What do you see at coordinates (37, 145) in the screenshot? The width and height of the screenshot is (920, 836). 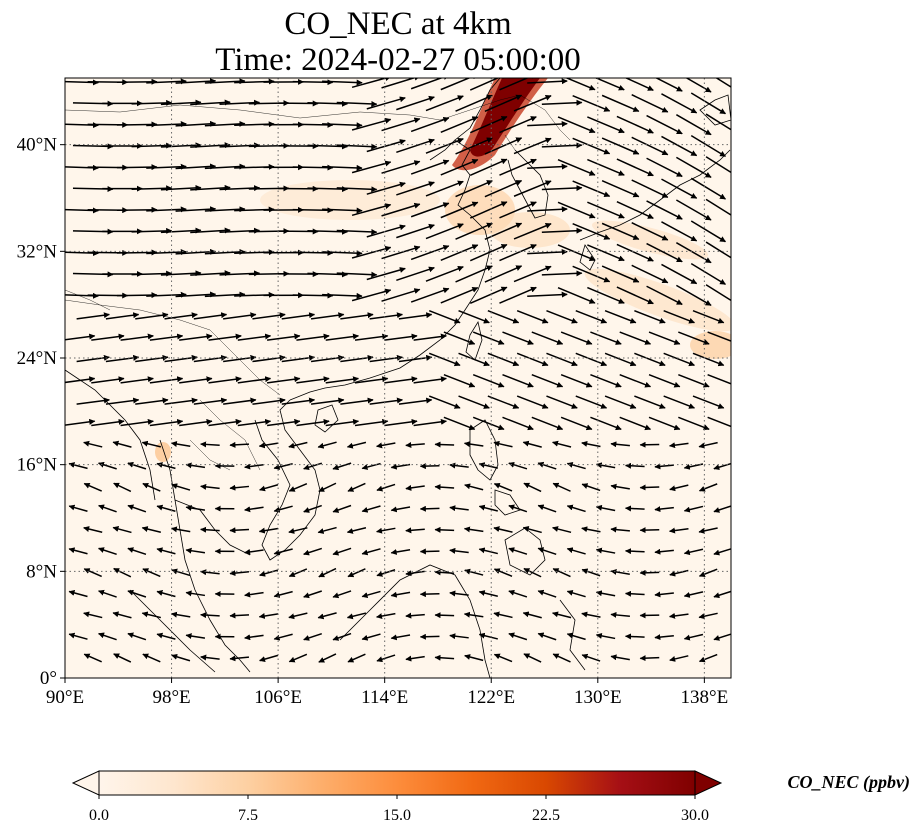 I see `lat-tick-label: 40°N` at bounding box center [37, 145].